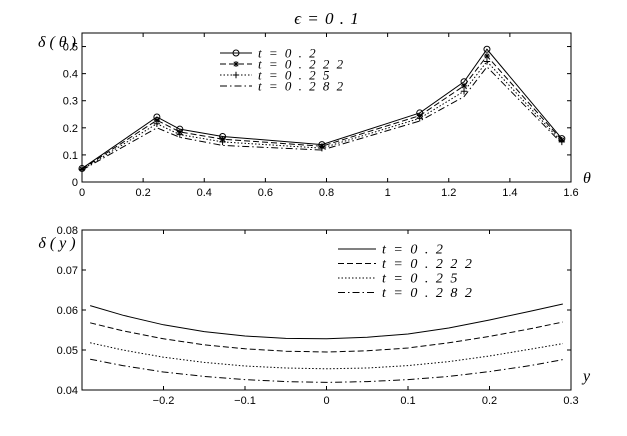 Image resolution: width=627 pixels, height=436 pixels. What do you see at coordinates (70, 75) in the screenshot?
I see `y-tick-label: 0.4` at bounding box center [70, 75].